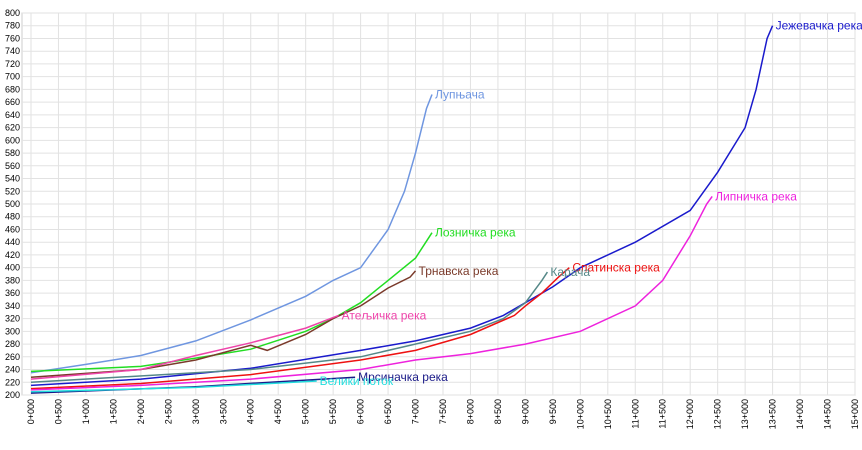 The width and height of the screenshot is (862, 450). I want to click on series-label: Трнавска река, so click(459, 271).